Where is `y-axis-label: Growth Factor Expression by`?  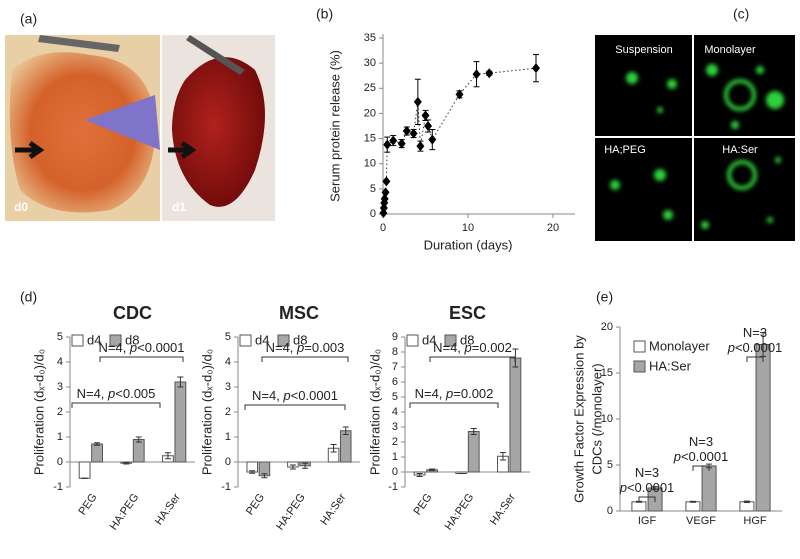
y-axis-label: Growth Factor Expression by is located at coordinates (578, 419).